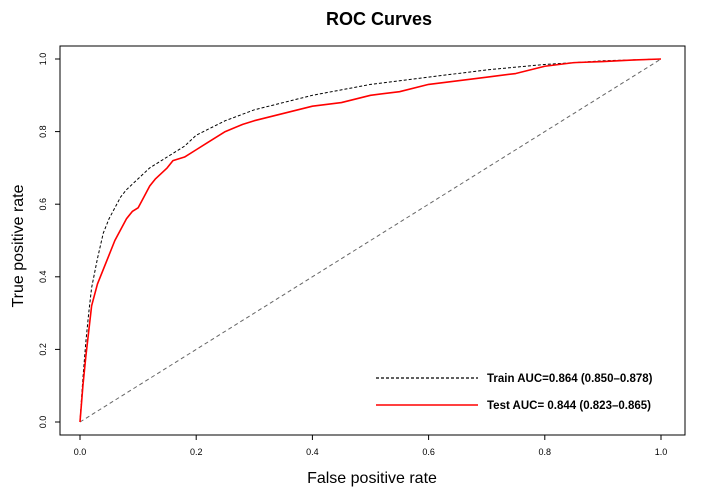 The width and height of the screenshot is (702, 496). What do you see at coordinates (371, 445) in the screenshot?
I see `x-axis: 0.0 0.2 0.4 0.6 0.8 1.0` at bounding box center [371, 445].